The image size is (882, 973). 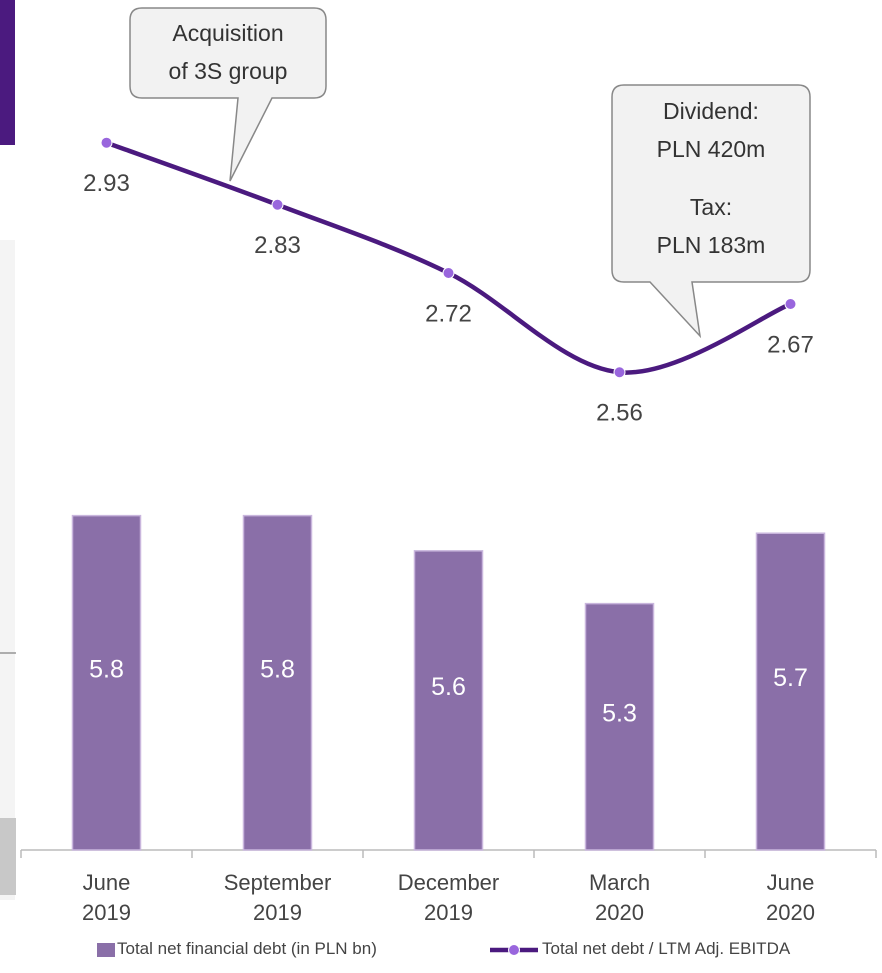 I want to click on legend-label: Total net debt / LTM Adj. EBITDA, so click(x=666, y=948).